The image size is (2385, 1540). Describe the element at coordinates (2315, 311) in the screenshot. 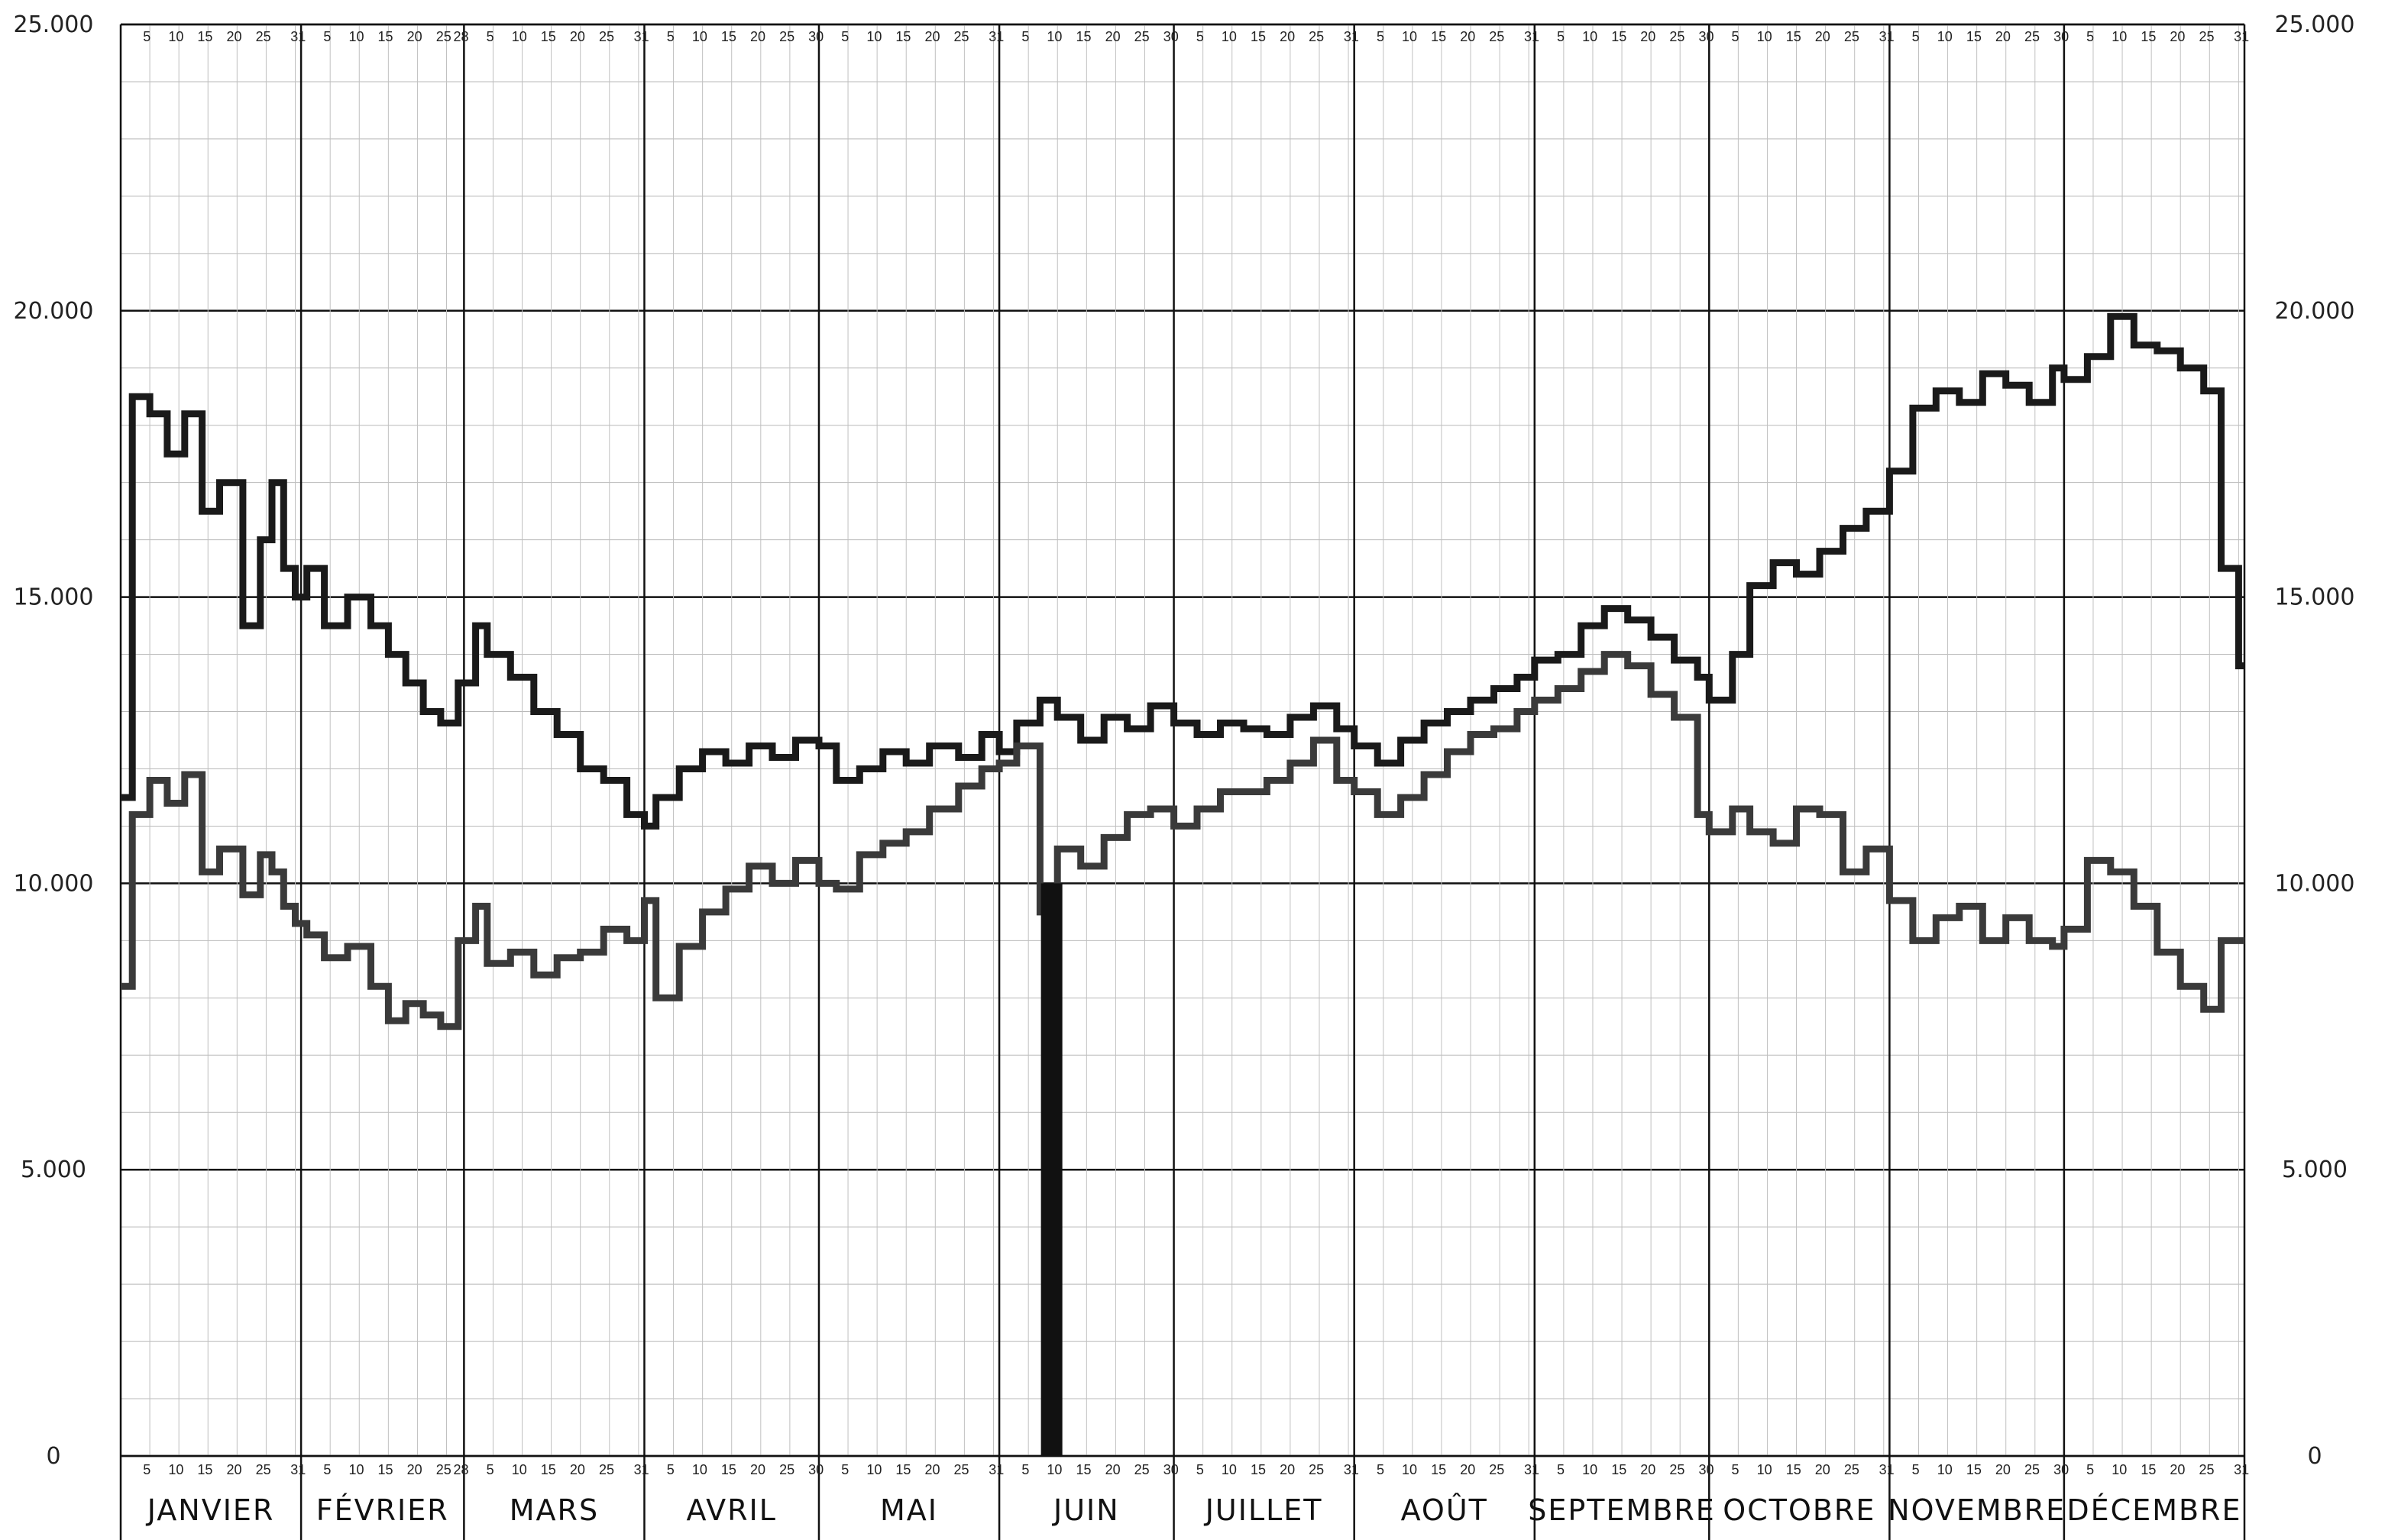

I see `y-tick-label-right: 20.000` at that location.